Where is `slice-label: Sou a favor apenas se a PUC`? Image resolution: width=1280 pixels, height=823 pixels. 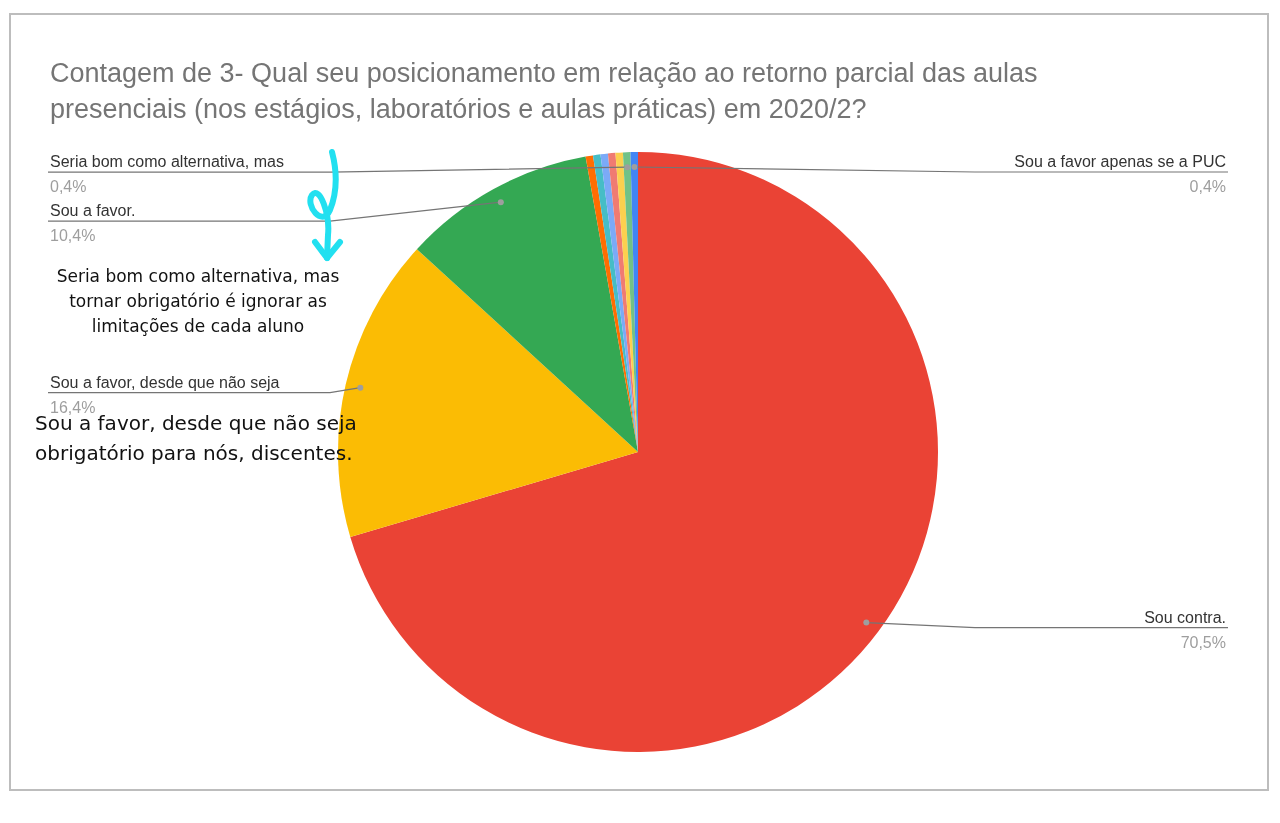
slice-label: Sou a favor apenas se a PUC is located at coordinates (1120, 162).